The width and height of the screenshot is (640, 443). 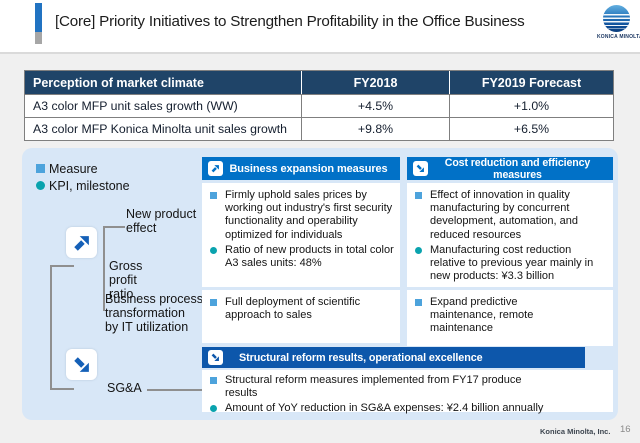 I want to click on connector-left-vertical, so click(x=51, y=327).